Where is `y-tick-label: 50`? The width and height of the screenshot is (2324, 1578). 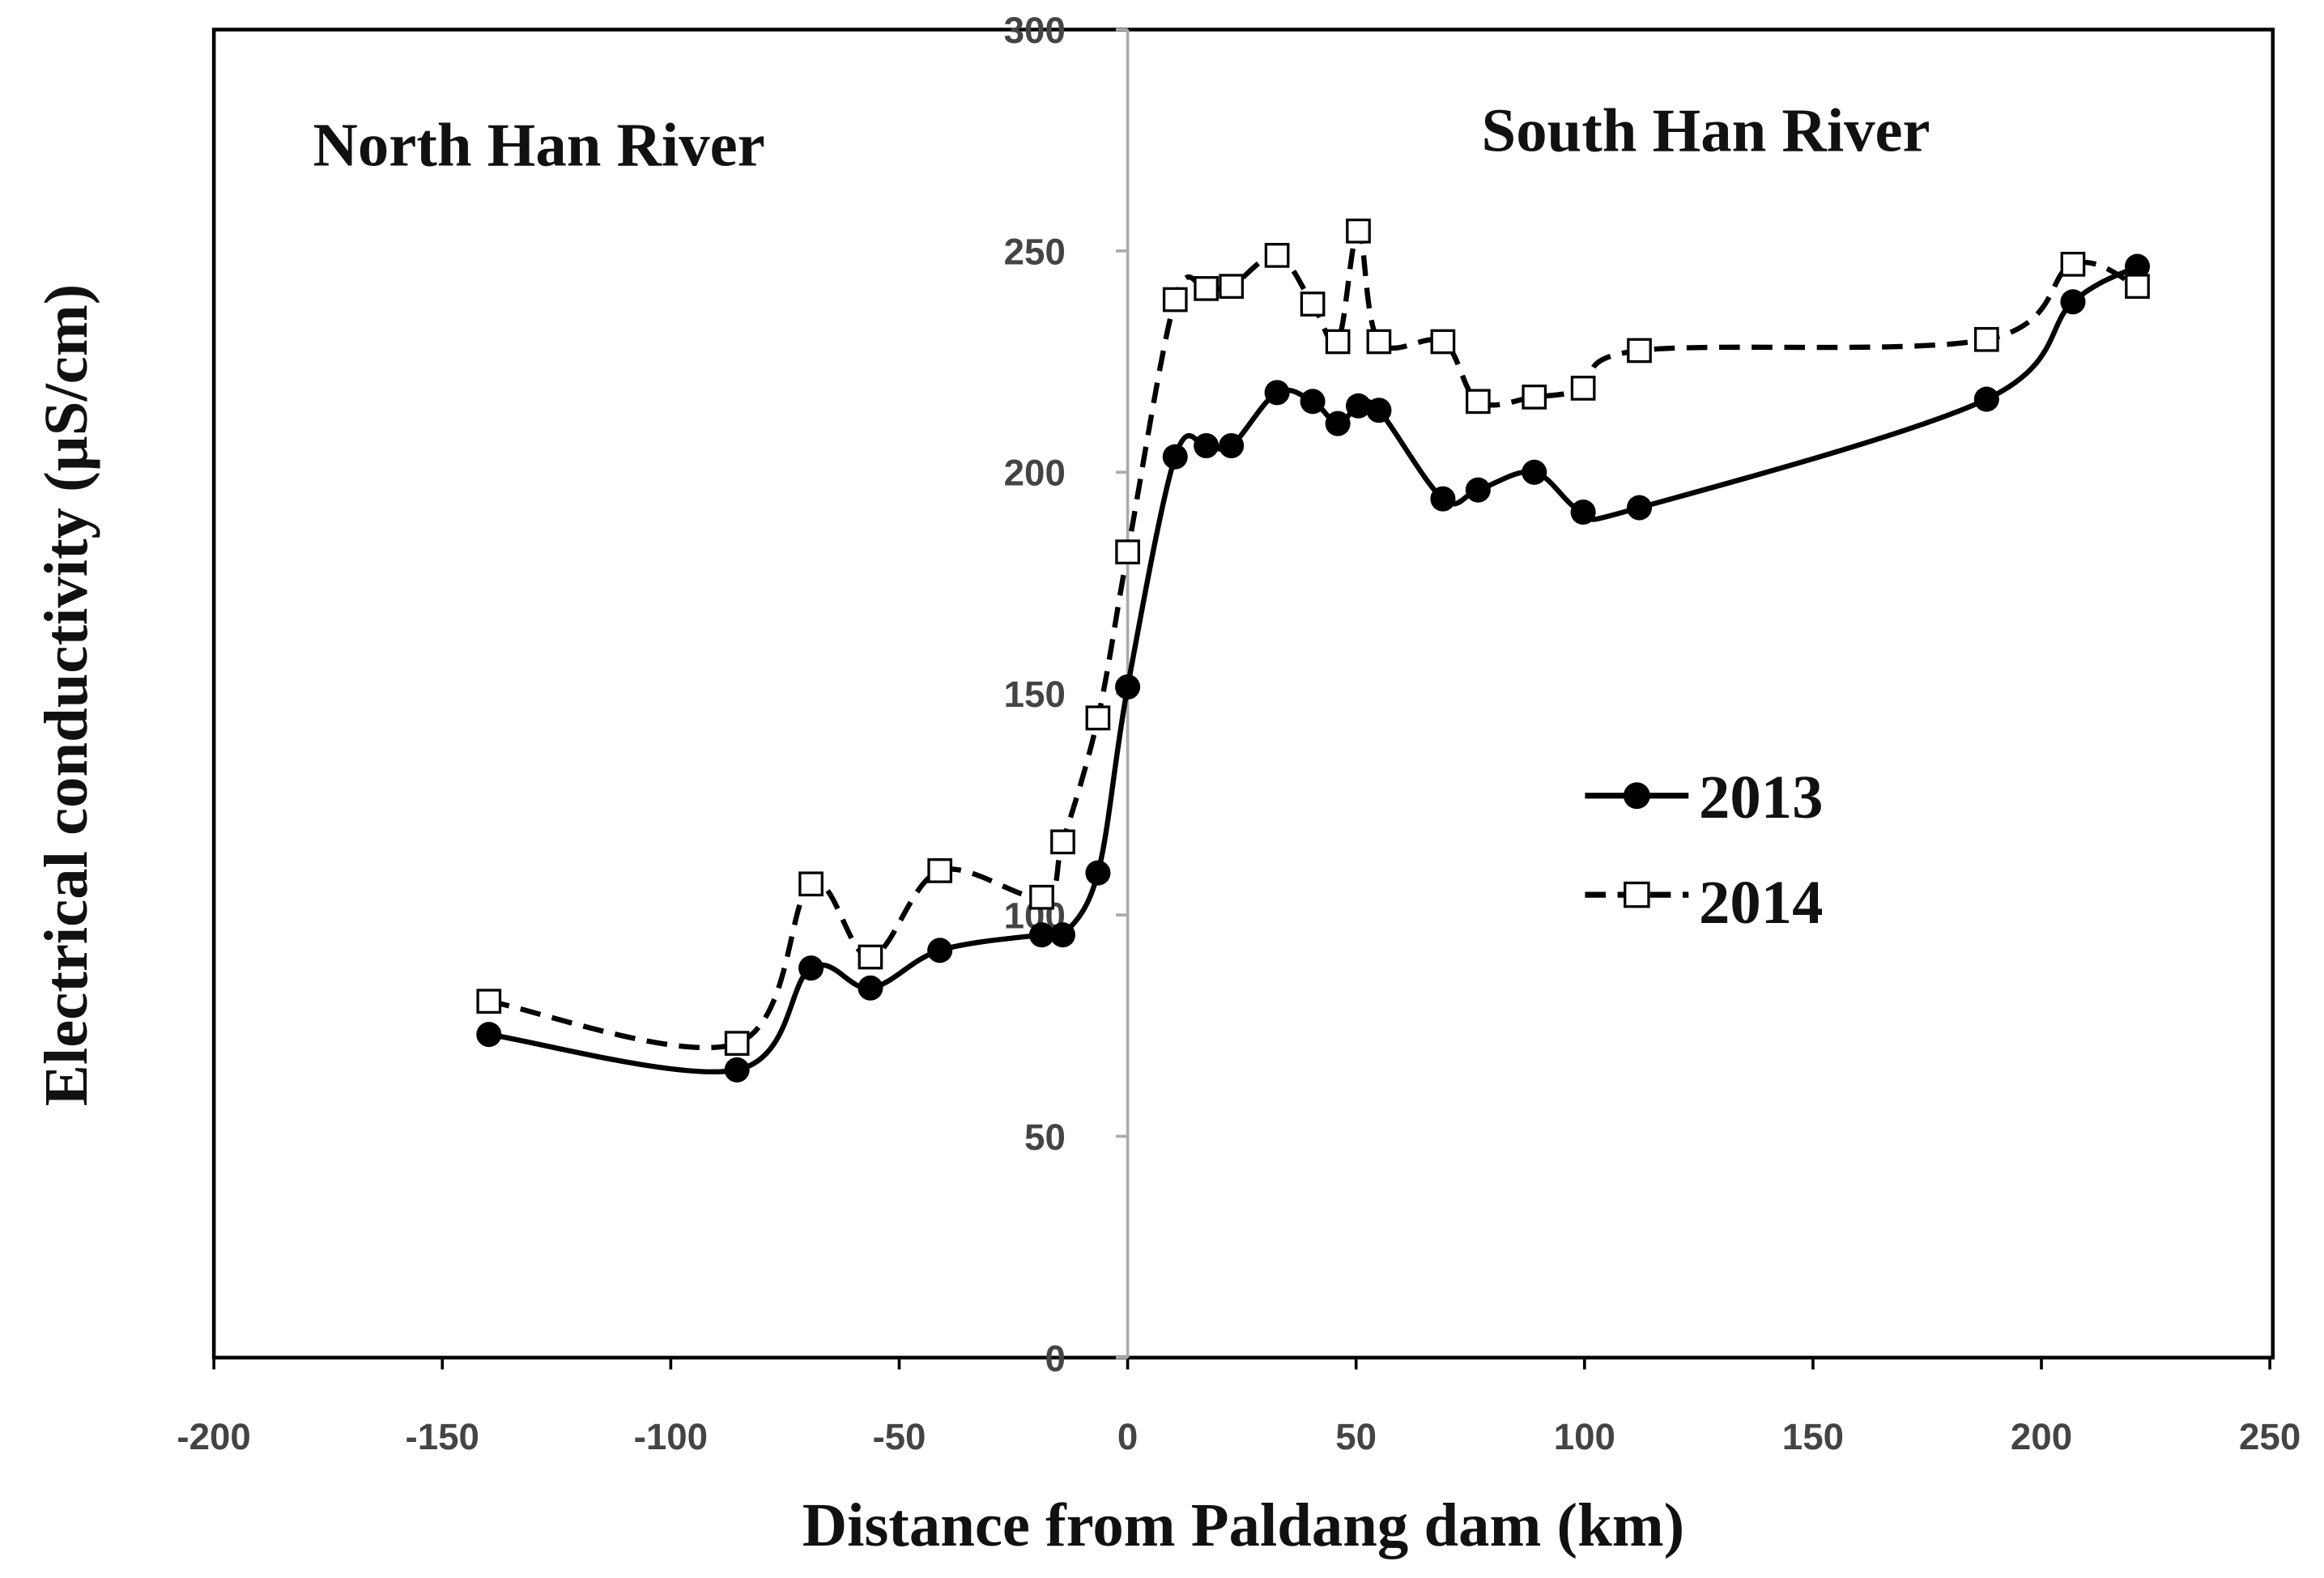
y-tick-label: 50 is located at coordinates (1045, 1137).